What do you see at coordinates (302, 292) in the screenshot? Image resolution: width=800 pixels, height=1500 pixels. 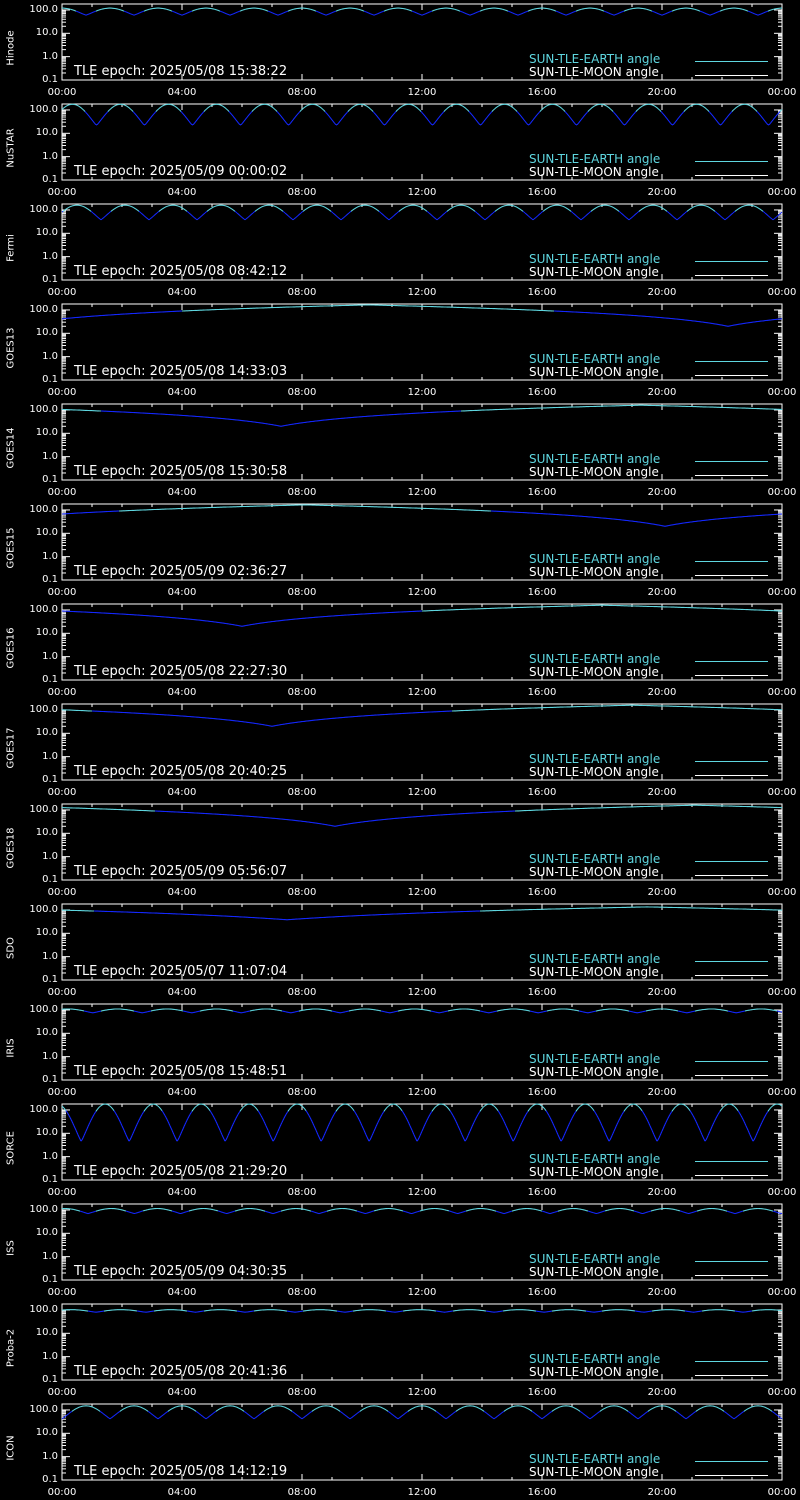 I see `x-tick-label: 08:00` at bounding box center [302, 292].